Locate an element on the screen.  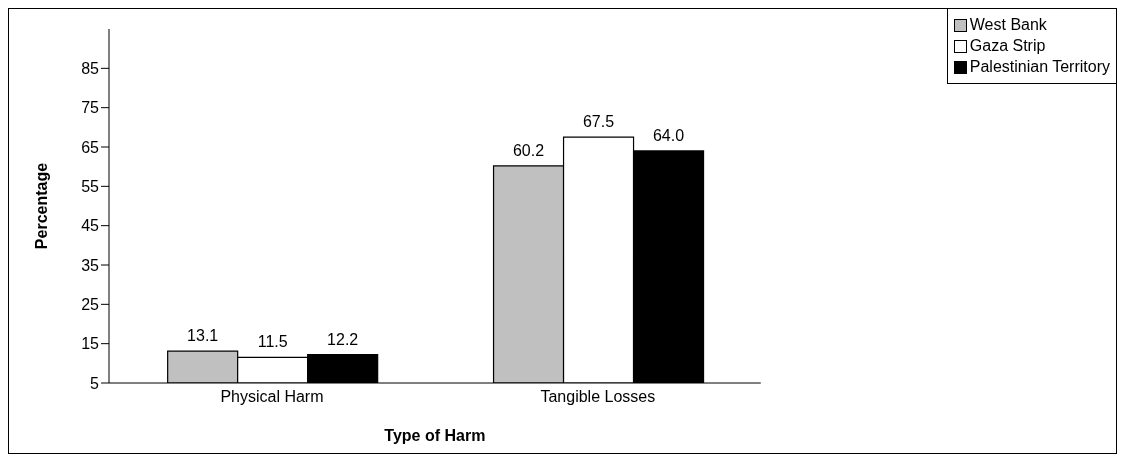
y-axis-title: Percentage is located at coordinates (41, 206).